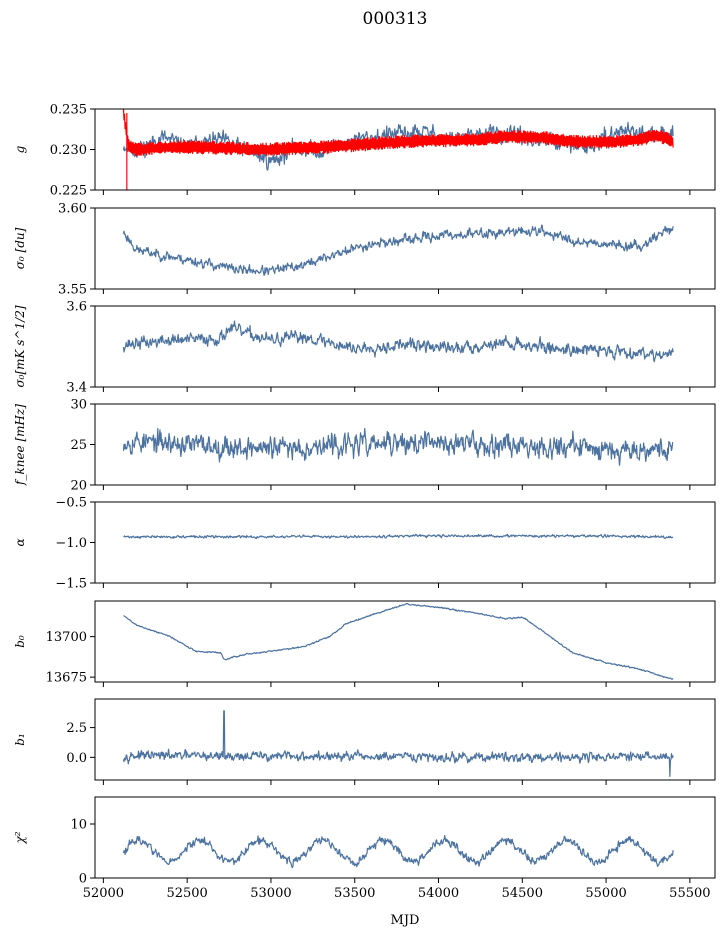  What do you see at coordinates (78, 405) in the screenshot?
I see `y-tick-label: 30` at bounding box center [78, 405].